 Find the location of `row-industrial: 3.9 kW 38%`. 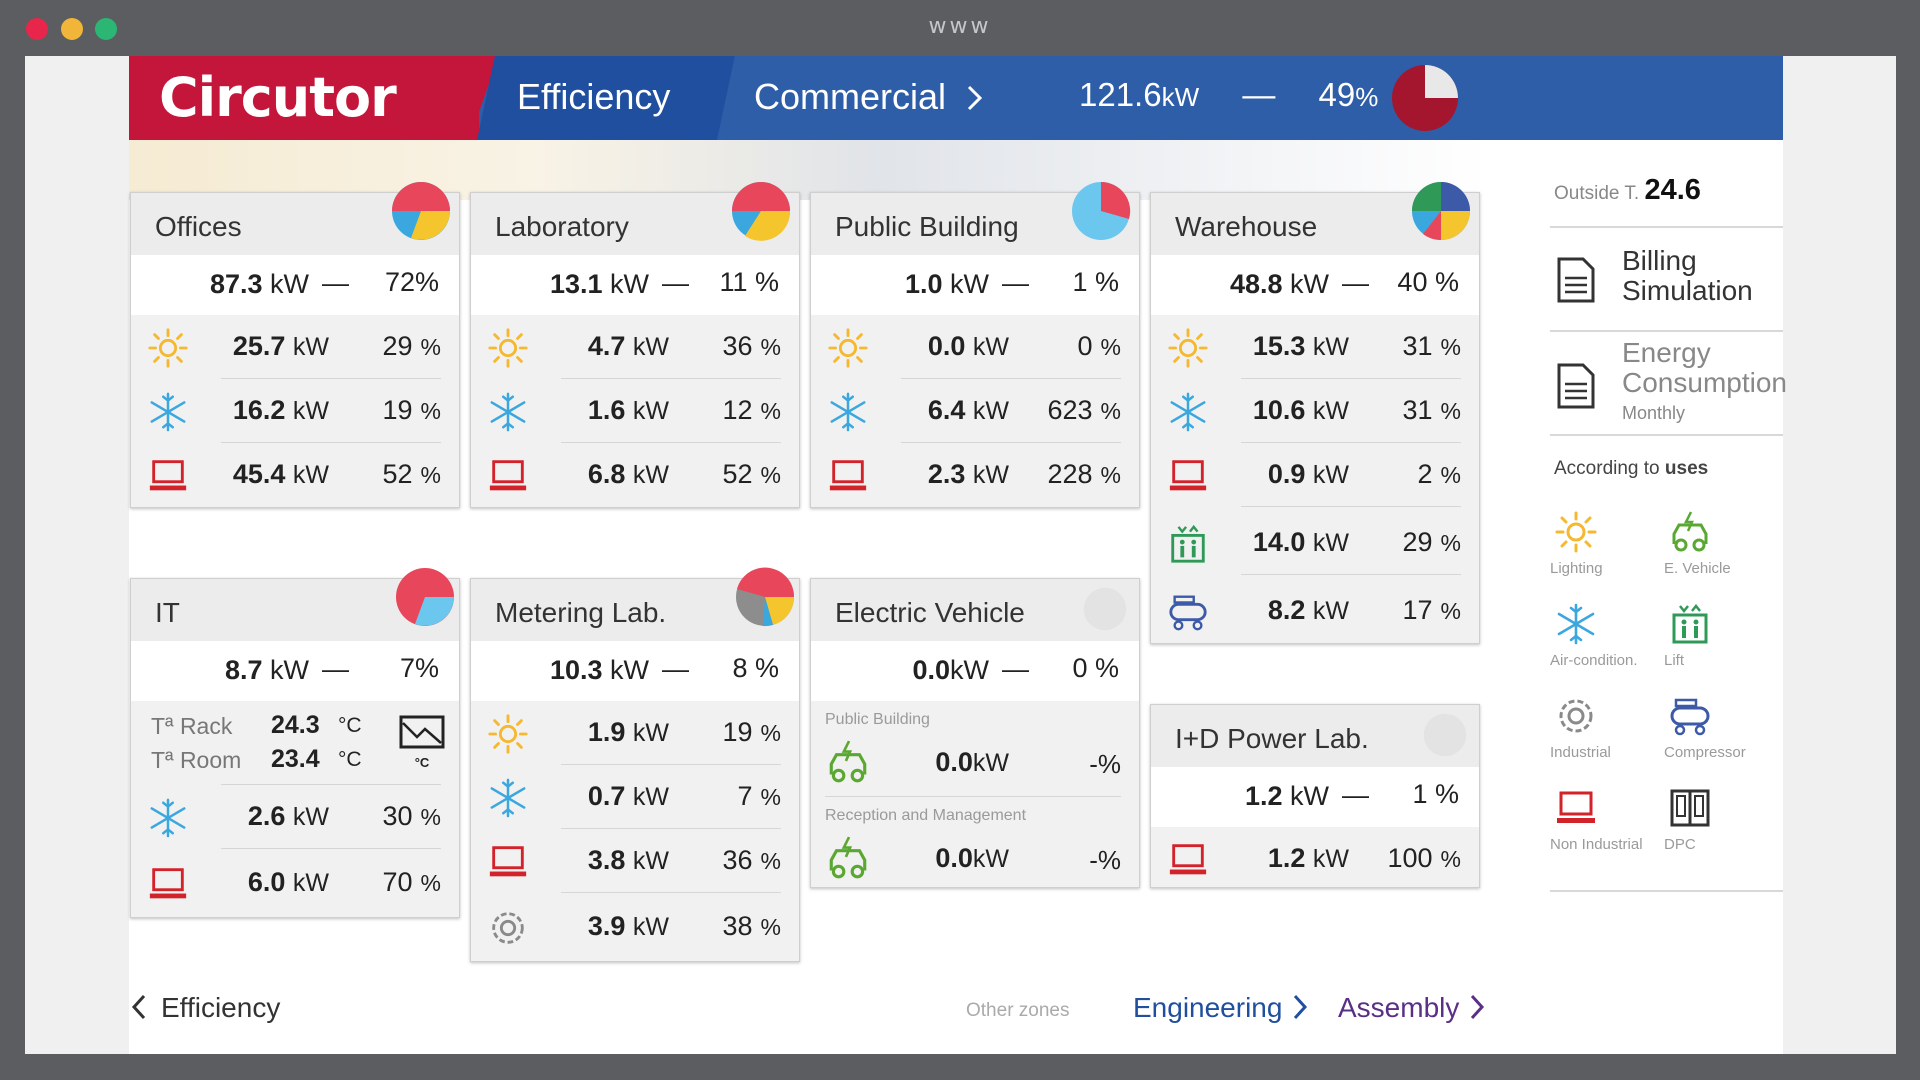

row-industrial: 3.9 kW 38% is located at coordinates (635, 927).